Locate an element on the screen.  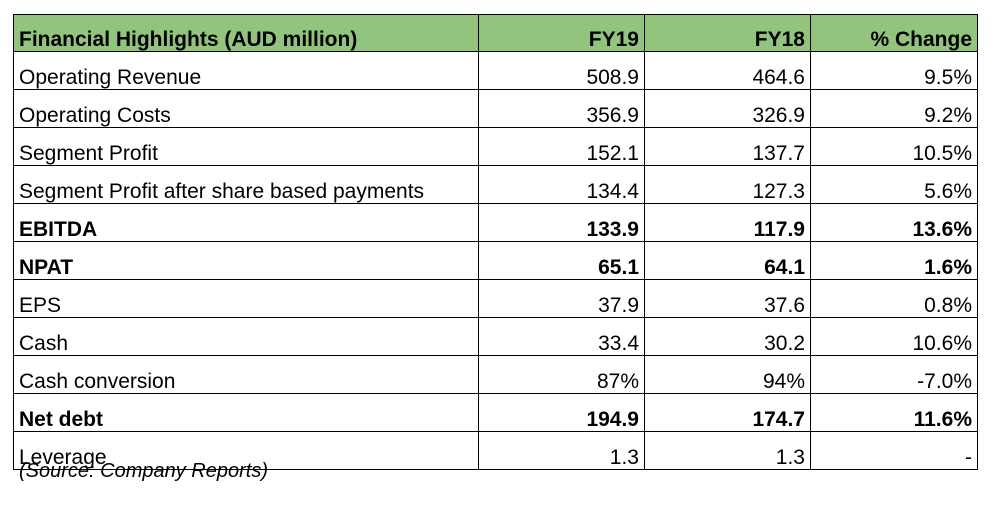
cell-fy18: 137.7 is located at coordinates (727, 146).